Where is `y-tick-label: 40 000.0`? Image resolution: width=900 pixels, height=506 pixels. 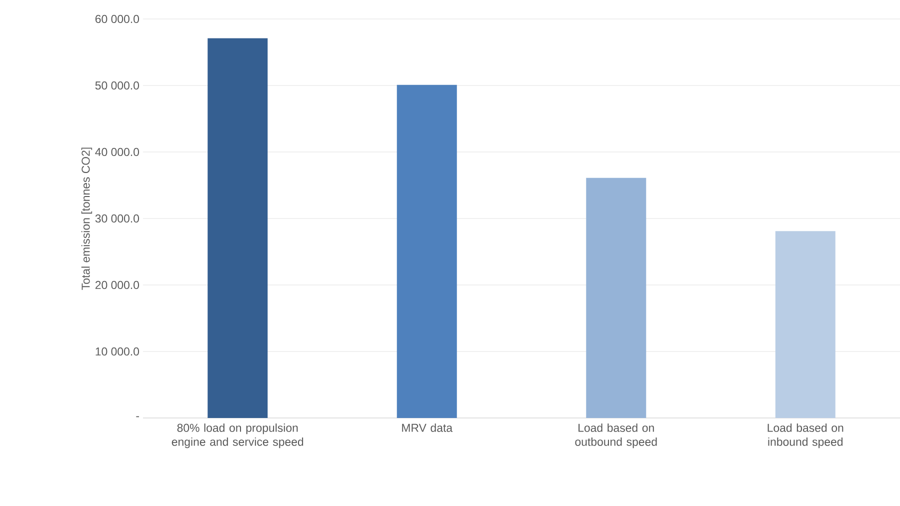
y-tick-label: 40 000.0 is located at coordinates (117, 152).